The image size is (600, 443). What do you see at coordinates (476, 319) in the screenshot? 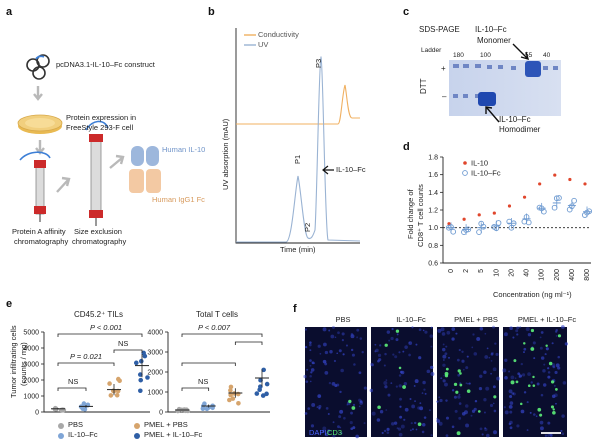
I see `micro-title-pmel-pbs: PMEL + PBS` at bounding box center [476, 319].